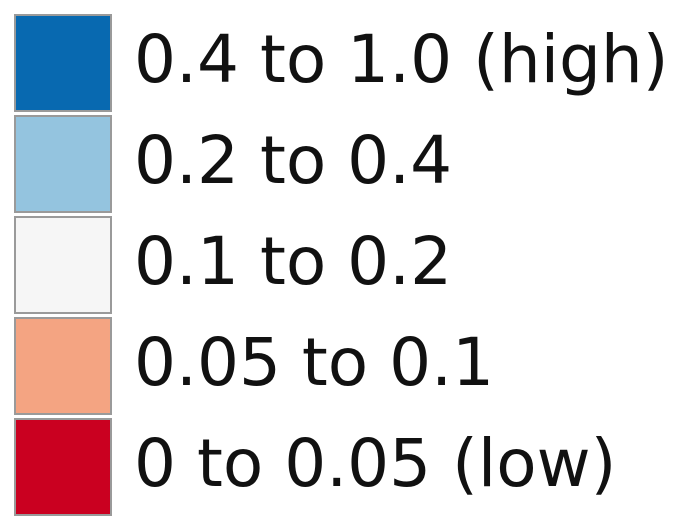 This screenshot has height=530, width=687. What do you see at coordinates (401, 59) in the screenshot?
I see `legend-label-high: 0.4 to 1.0 (high)` at bounding box center [401, 59].